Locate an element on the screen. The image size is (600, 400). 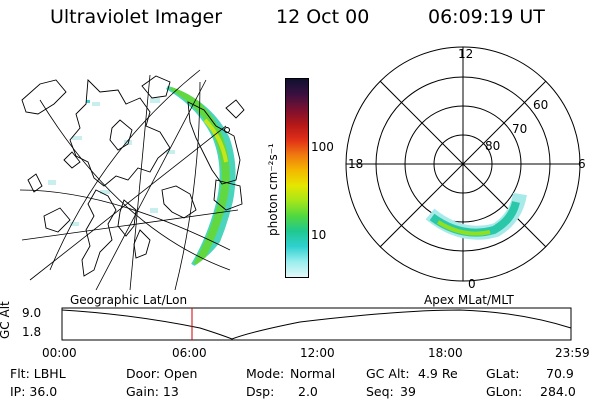
dsp-value: 2.0 is located at coordinates (308, 391).